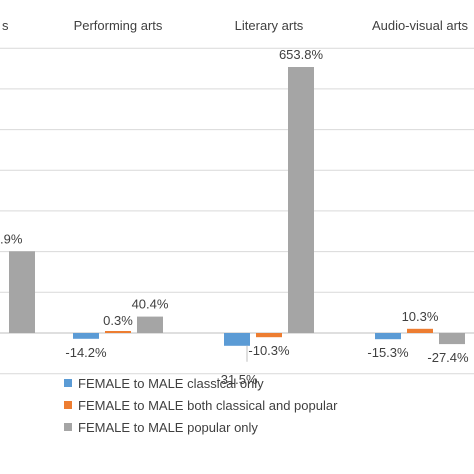 Image resolution: width=474 pixels, height=474 pixels. What do you see at coordinates (448, 357) in the screenshot?
I see `data-label: -27.4%` at bounding box center [448, 357].